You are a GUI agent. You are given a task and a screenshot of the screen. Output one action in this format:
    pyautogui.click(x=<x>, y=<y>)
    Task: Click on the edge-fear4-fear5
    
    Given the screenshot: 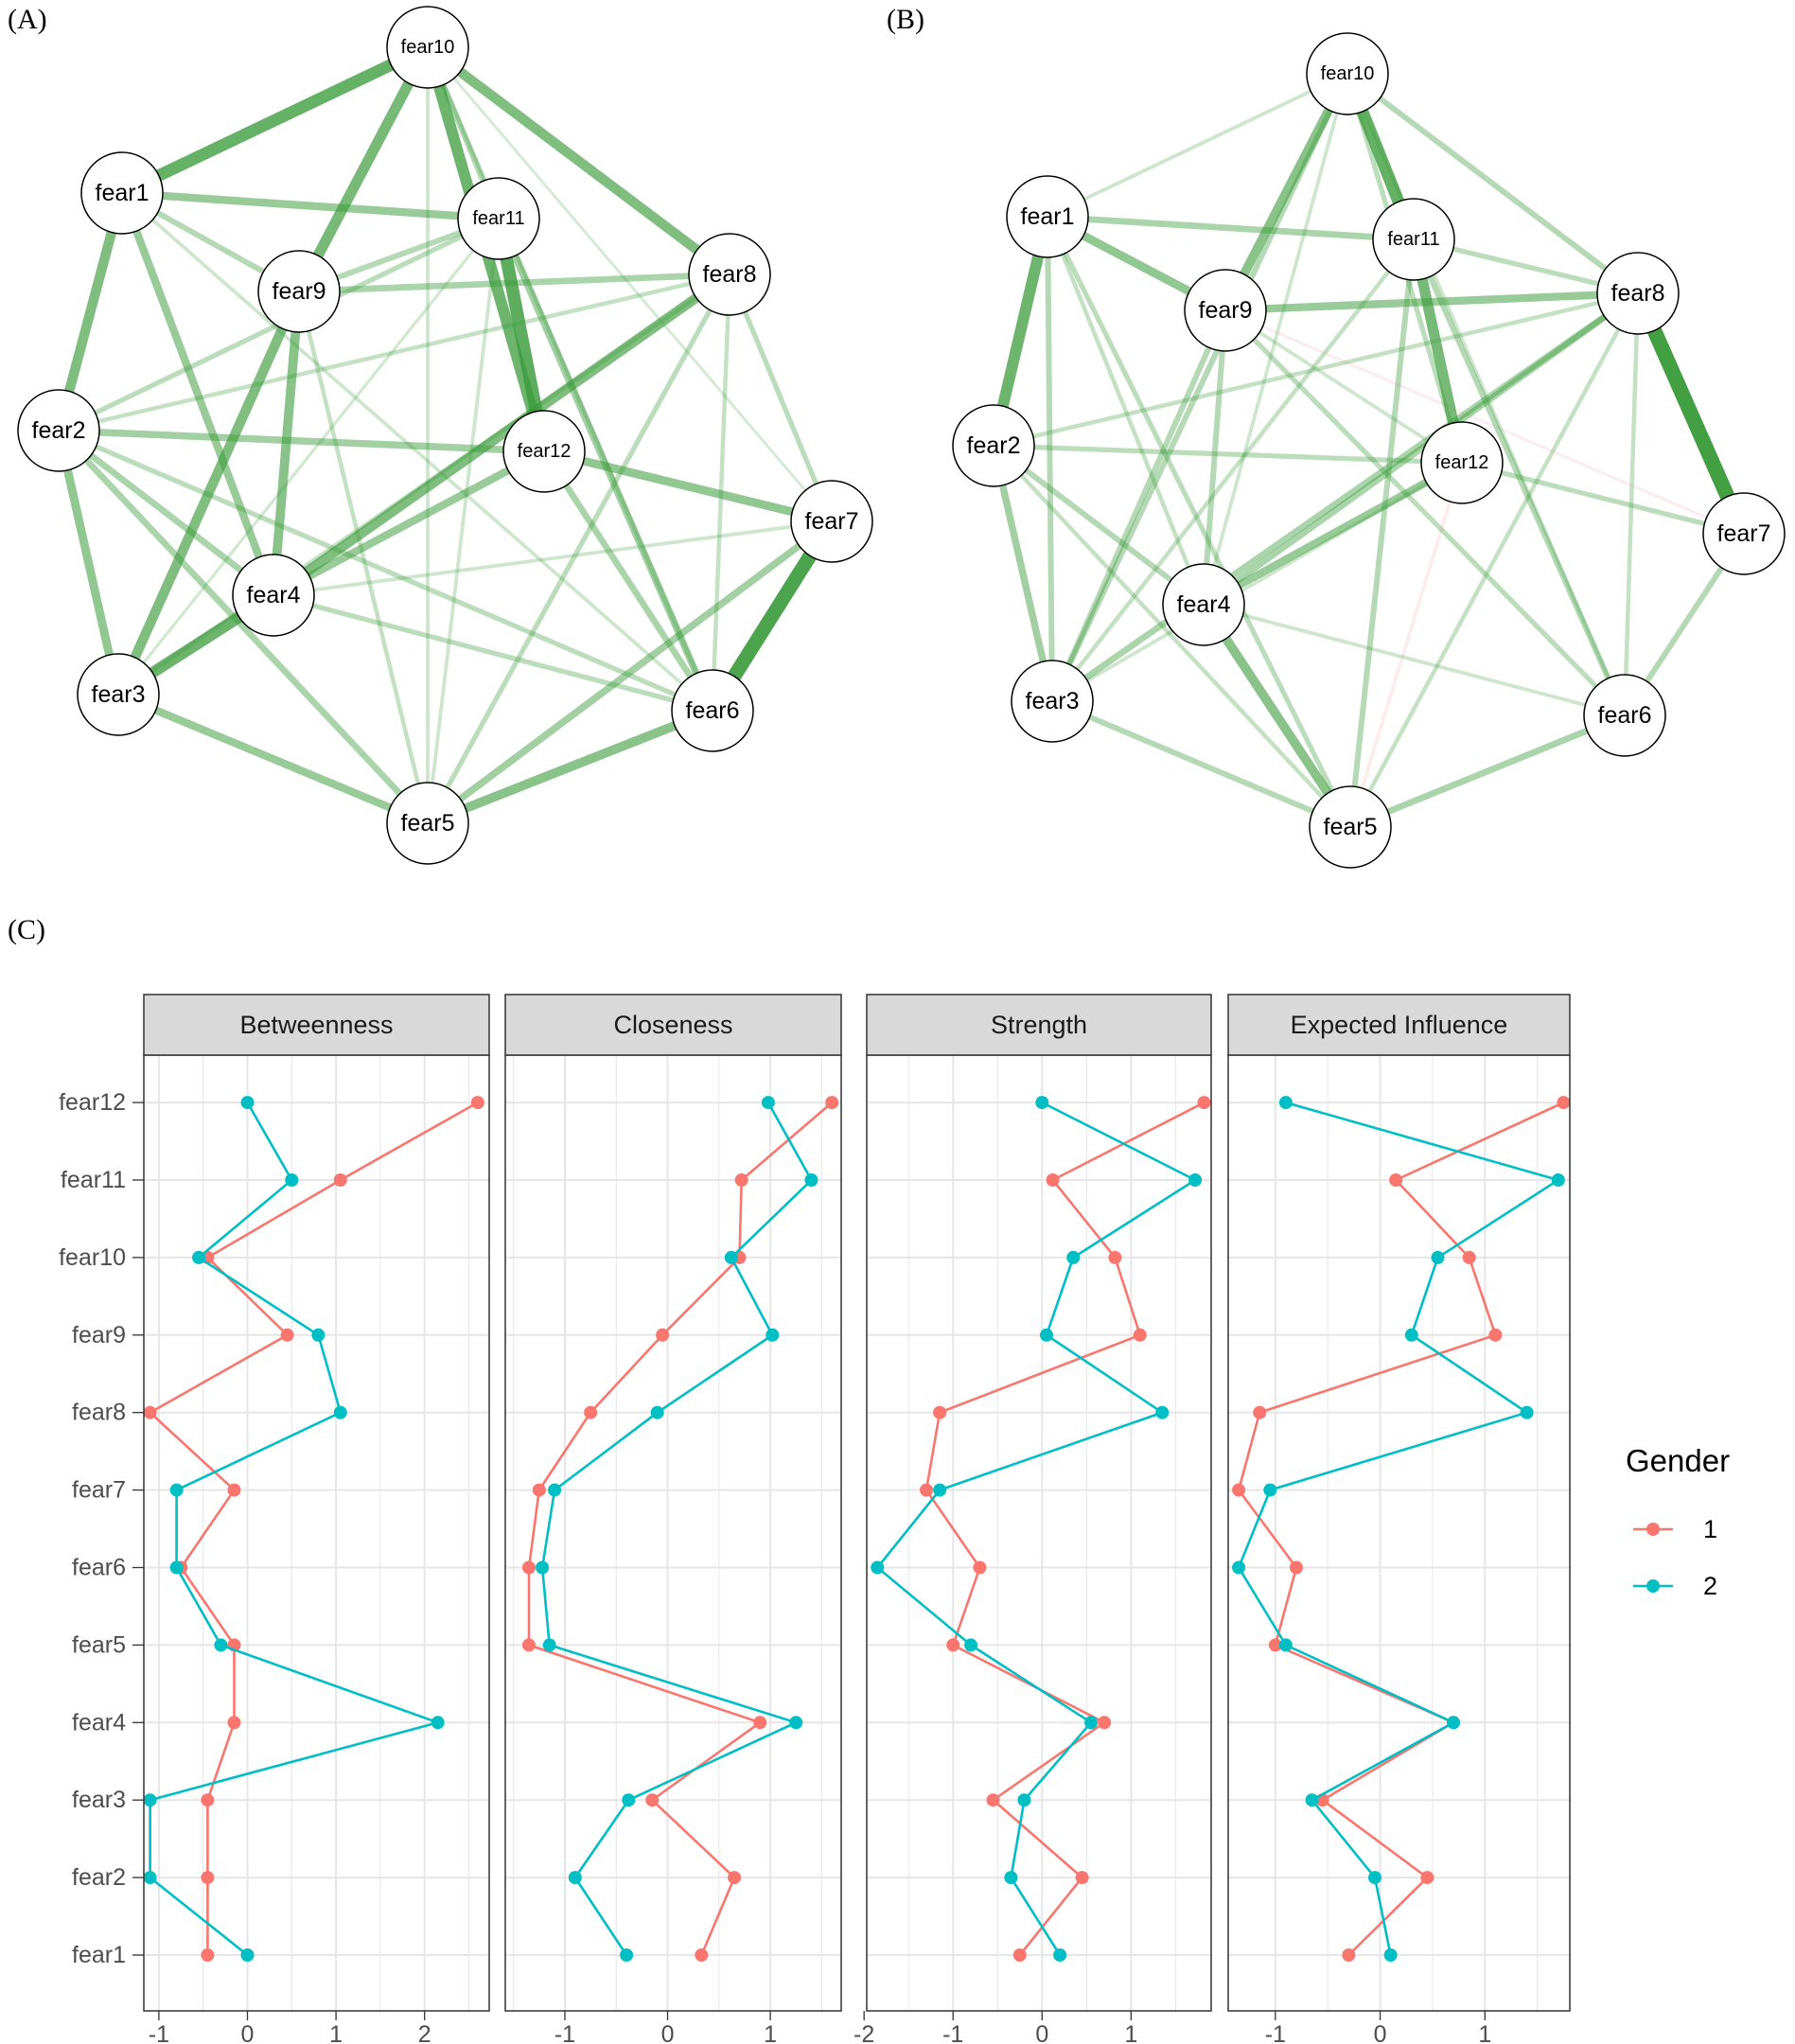 What is the action you would take?
    pyautogui.click(x=1277, y=716)
    